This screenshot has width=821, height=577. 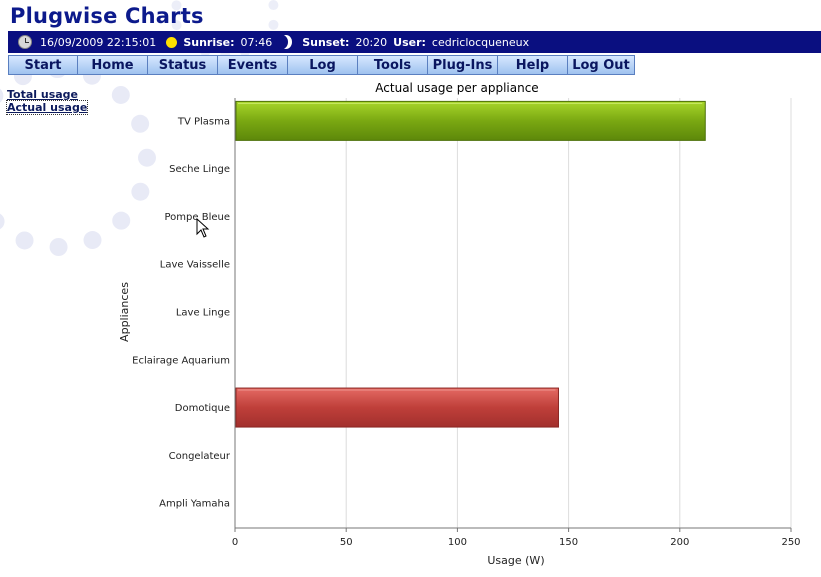 What do you see at coordinates (284, 42) in the screenshot?
I see `moon-icon` at bounding box center [284, 42].